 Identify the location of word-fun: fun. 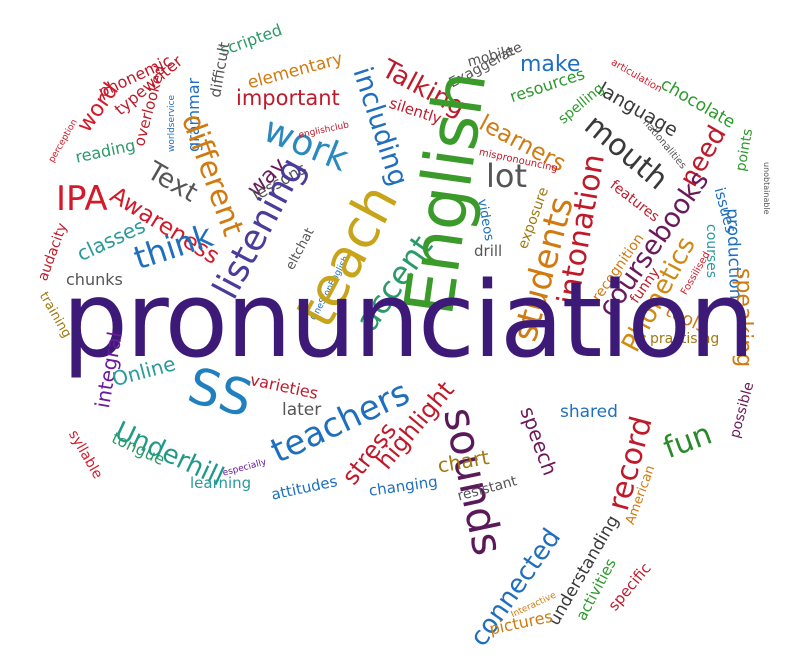
(687, 441).